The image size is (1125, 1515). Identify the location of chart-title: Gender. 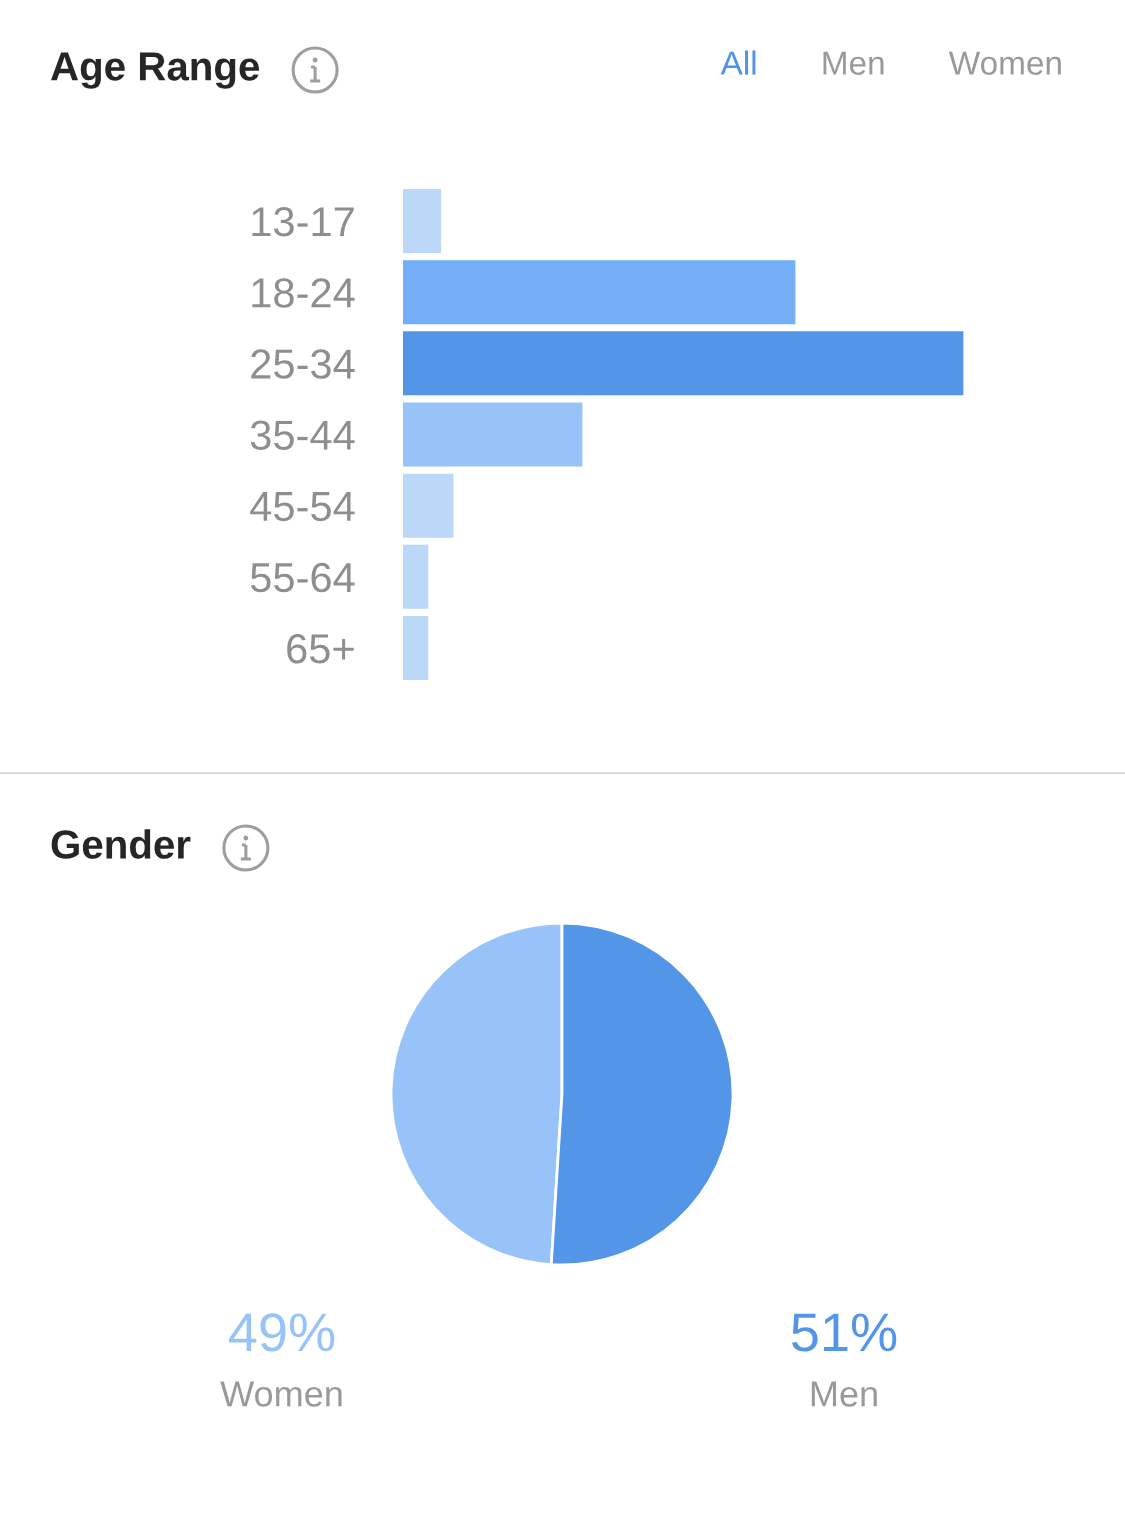
(121, 844).